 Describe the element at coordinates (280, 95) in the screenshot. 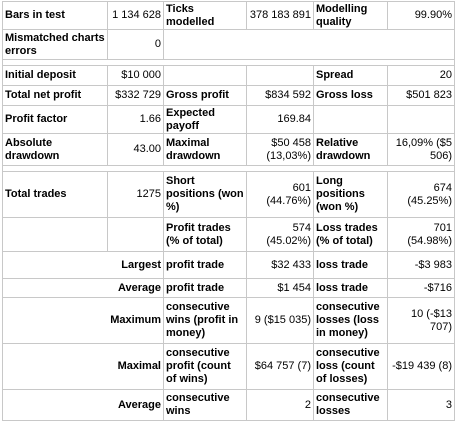

I see `value: $834 592` at that location.